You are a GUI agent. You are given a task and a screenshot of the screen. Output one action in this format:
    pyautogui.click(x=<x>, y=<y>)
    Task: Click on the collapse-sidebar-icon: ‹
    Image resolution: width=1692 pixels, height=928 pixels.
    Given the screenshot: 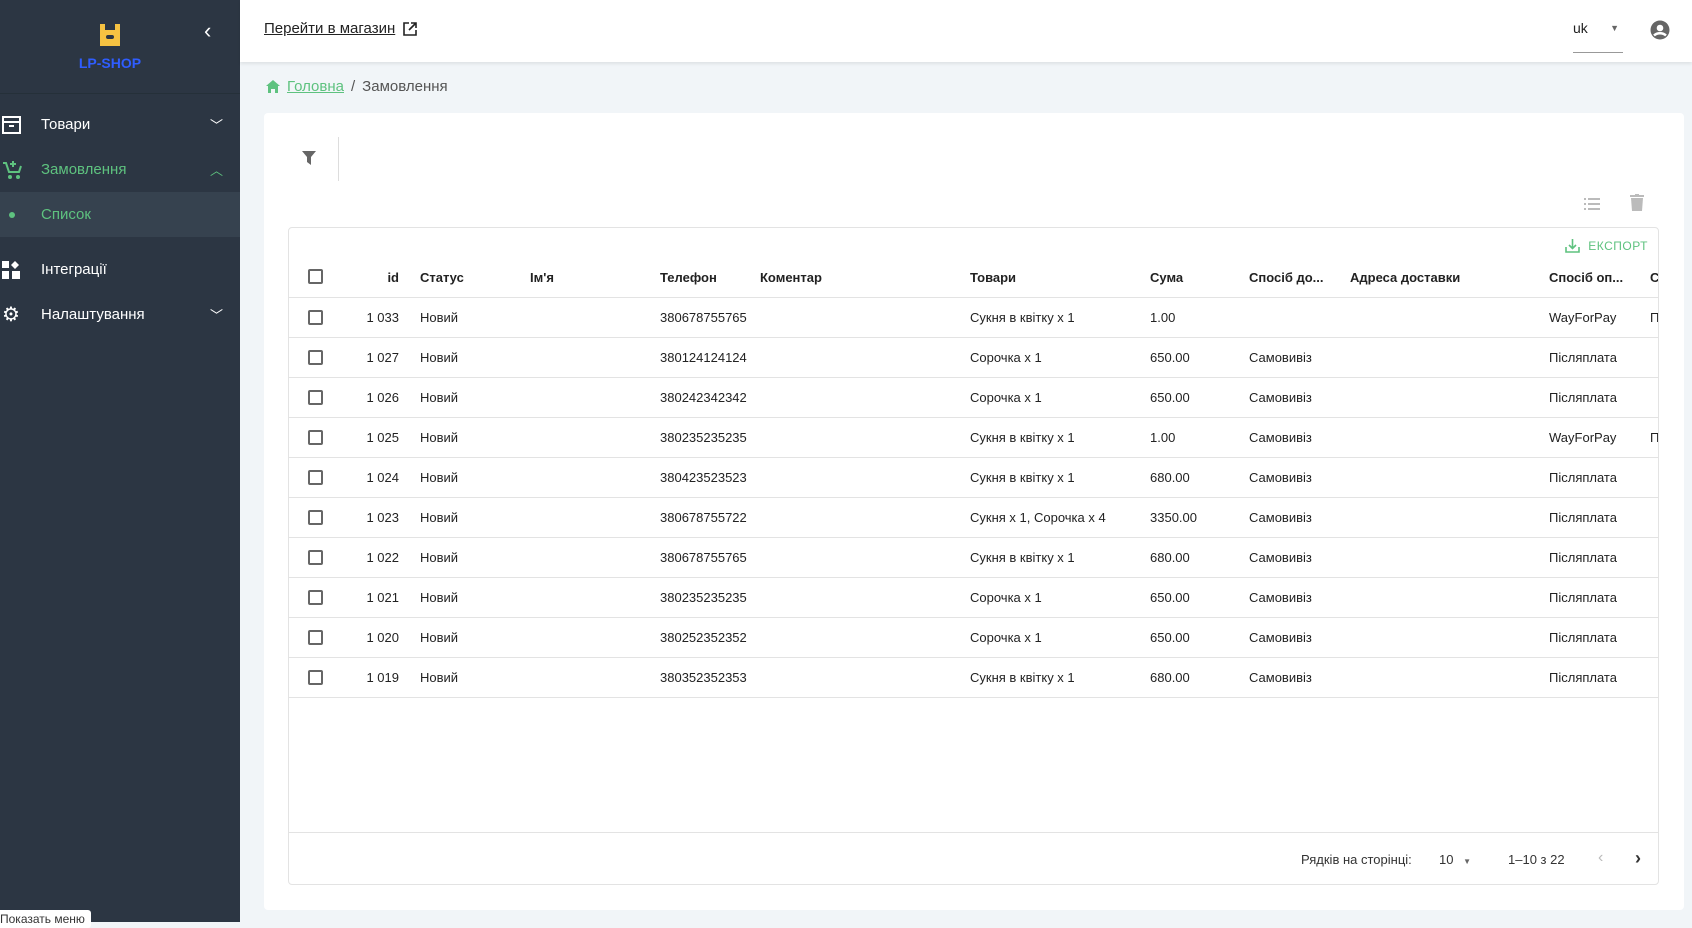 What is the action you would take?
    pyautogui.click(x=208, y=30)
    